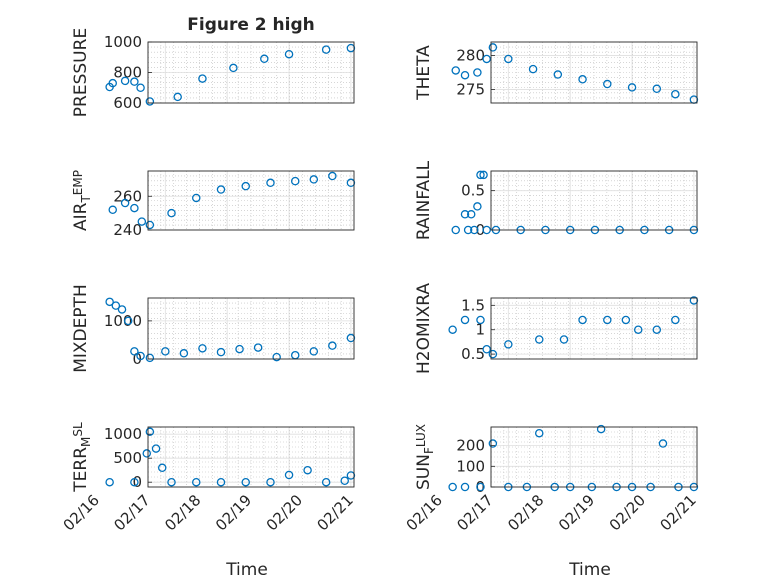 The width and height of the screenshot is (778, 583). I want to click on y-tick-label: 0.5, so click(473, 191).